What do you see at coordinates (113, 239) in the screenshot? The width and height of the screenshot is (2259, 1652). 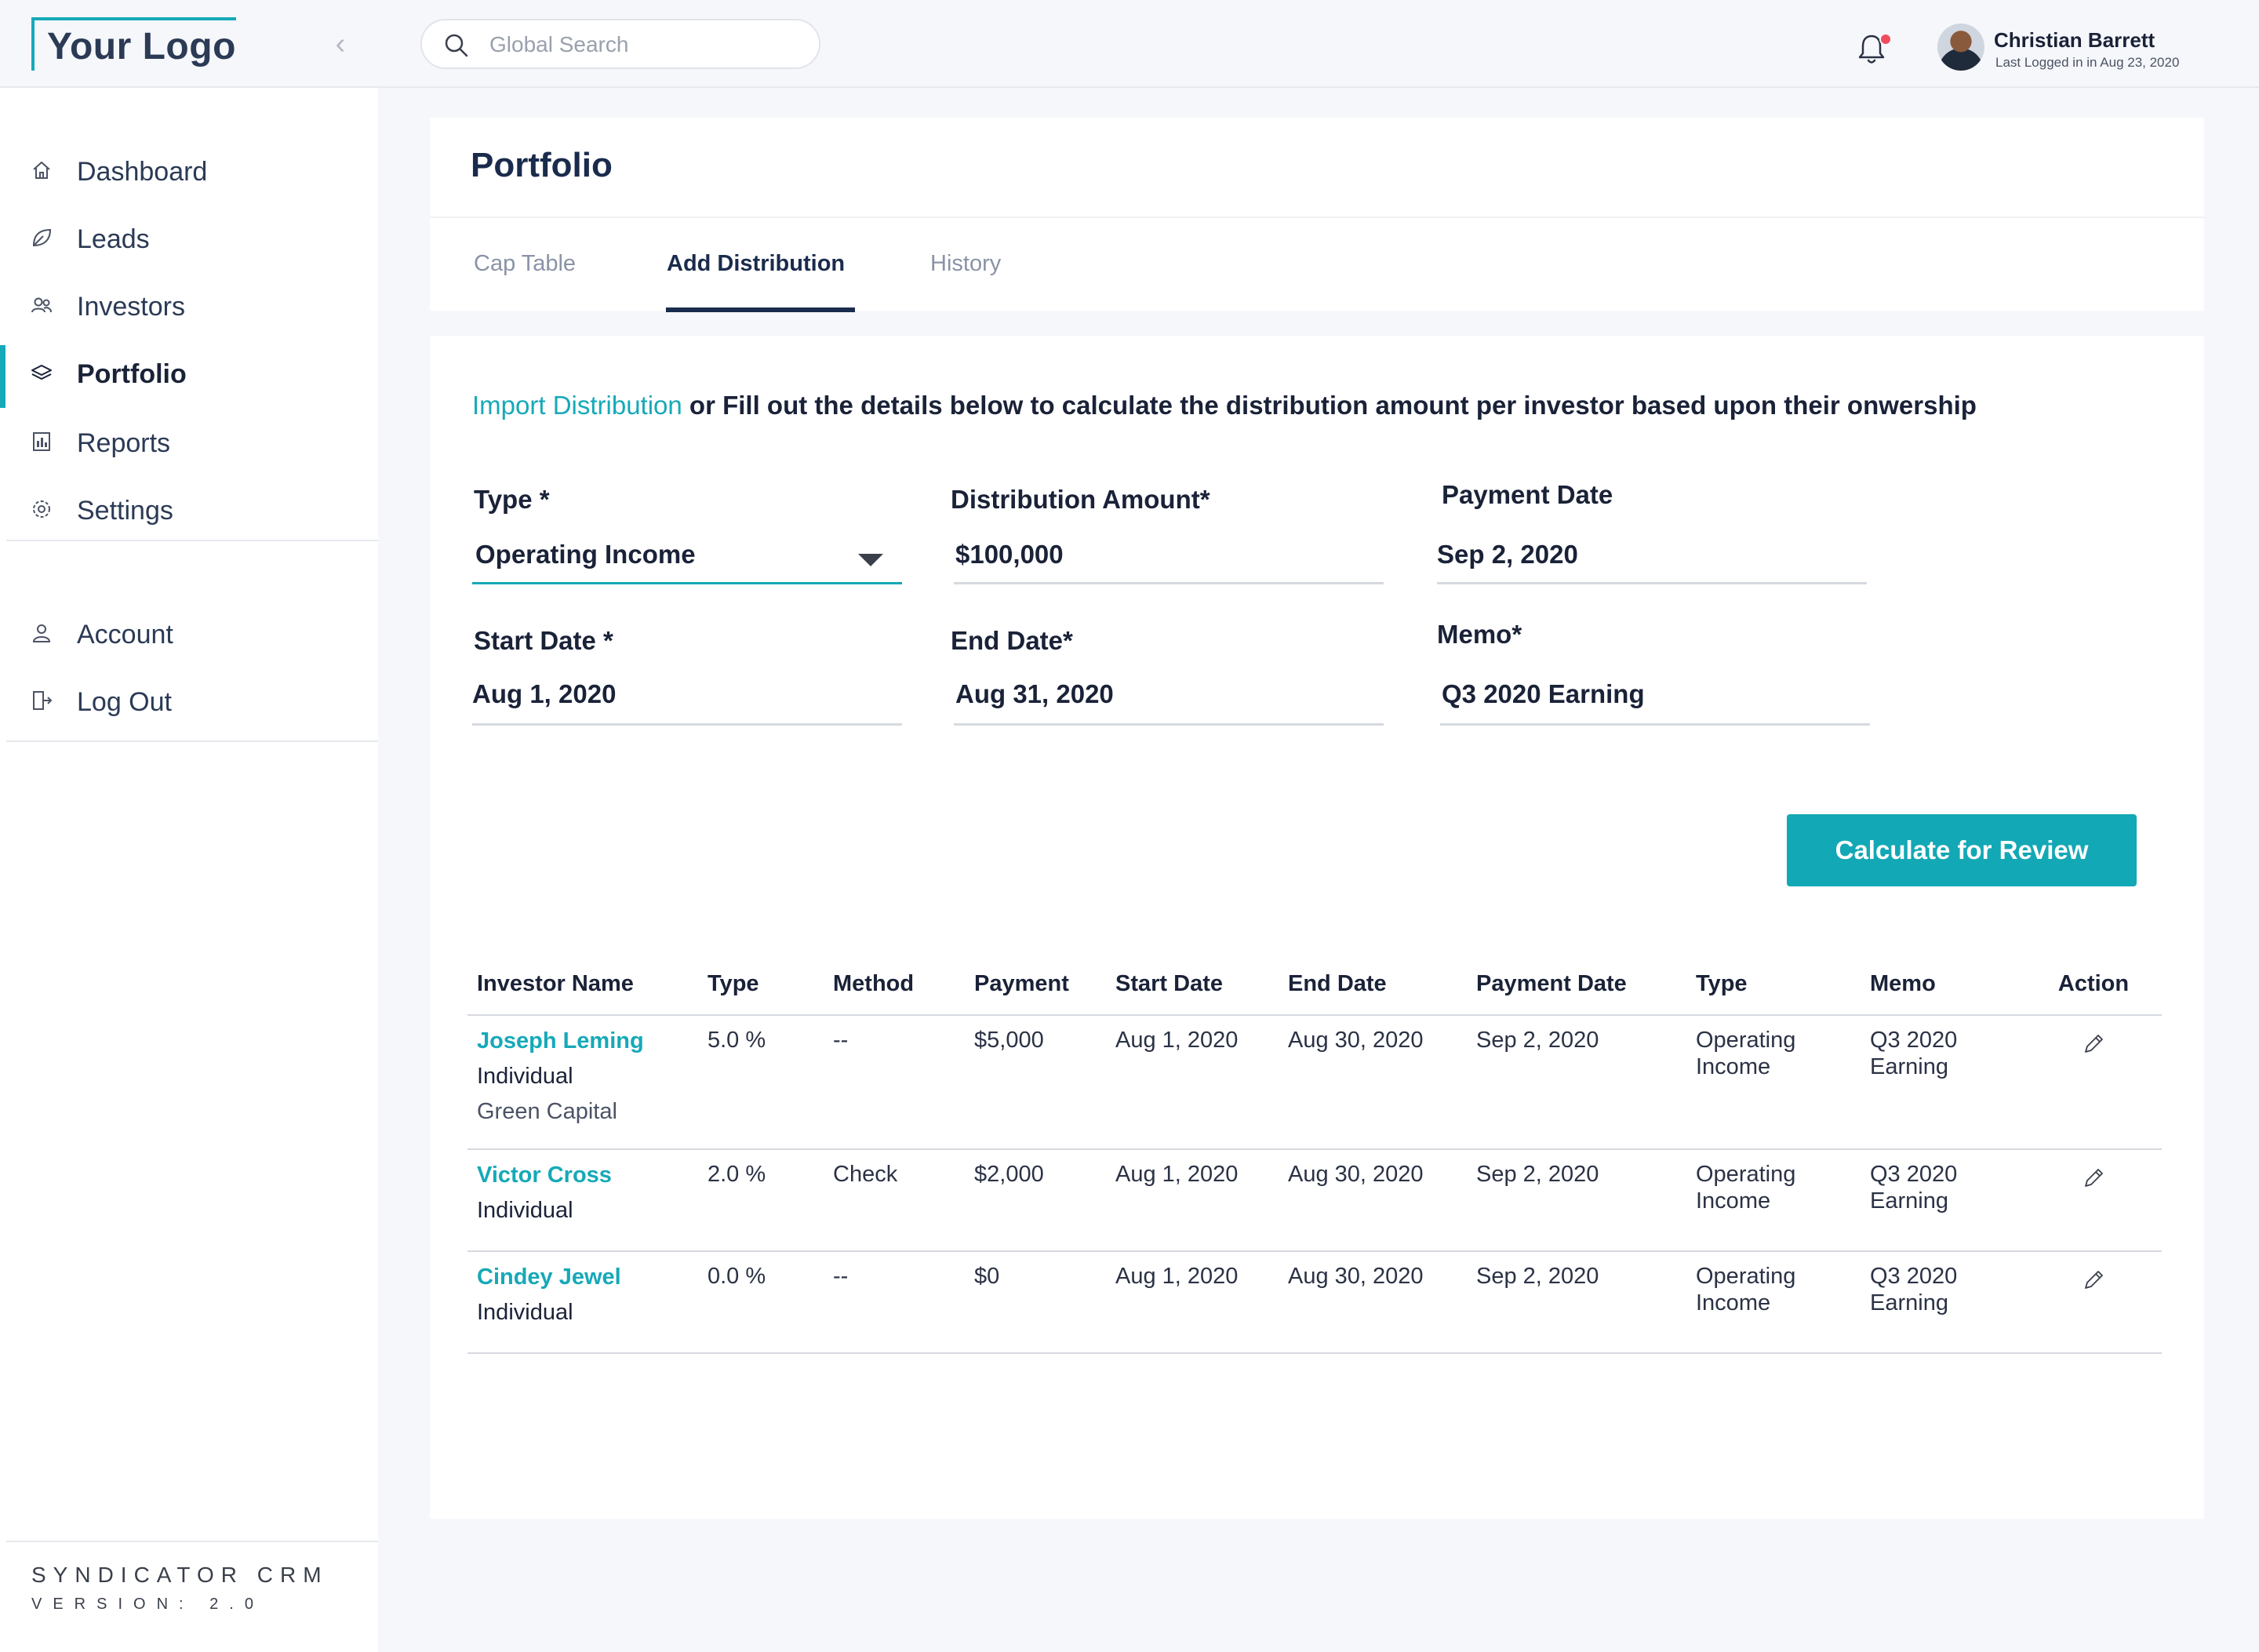 I see `sidebar-item-label: Leads` at bounding box center [113, 239].